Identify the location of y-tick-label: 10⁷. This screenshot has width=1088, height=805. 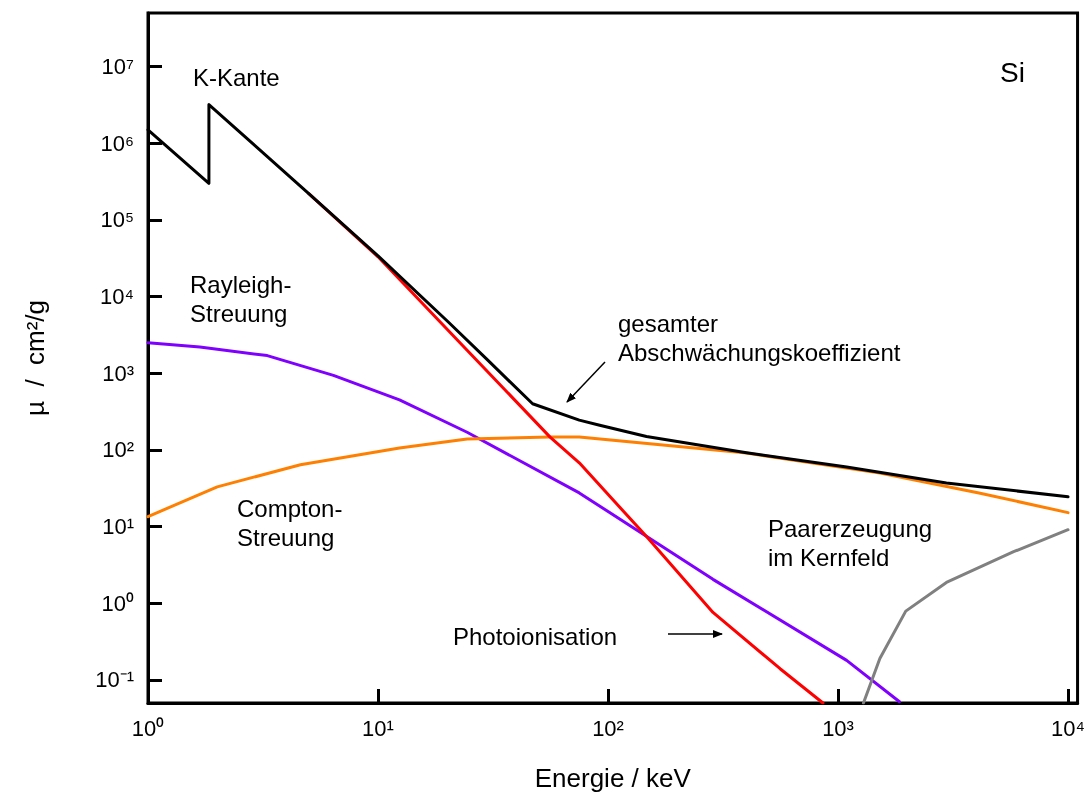
(118, 67).